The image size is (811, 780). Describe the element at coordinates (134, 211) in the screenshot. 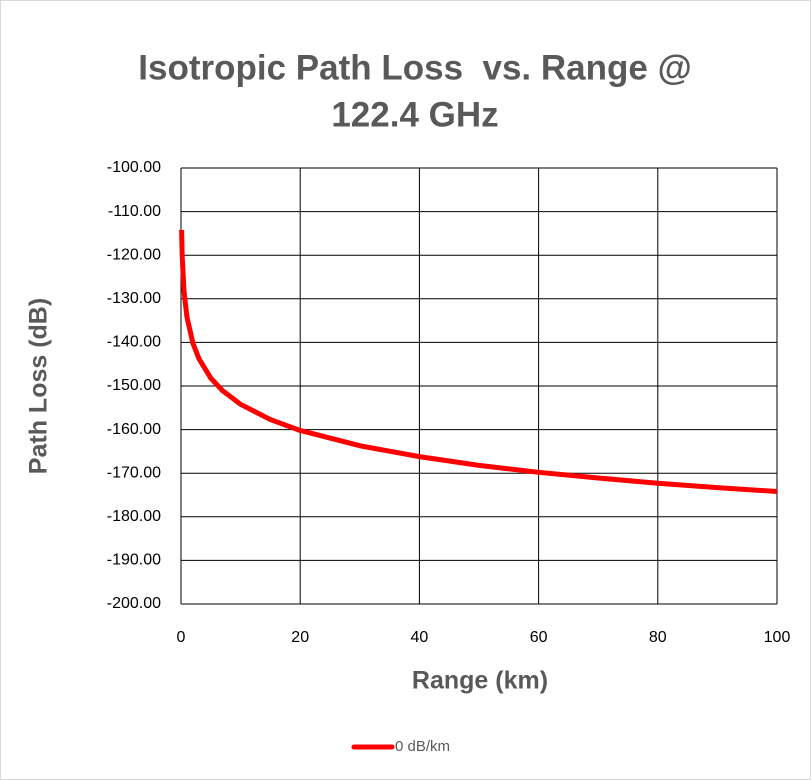

I see `y-tick-label: -110.00` at that location.